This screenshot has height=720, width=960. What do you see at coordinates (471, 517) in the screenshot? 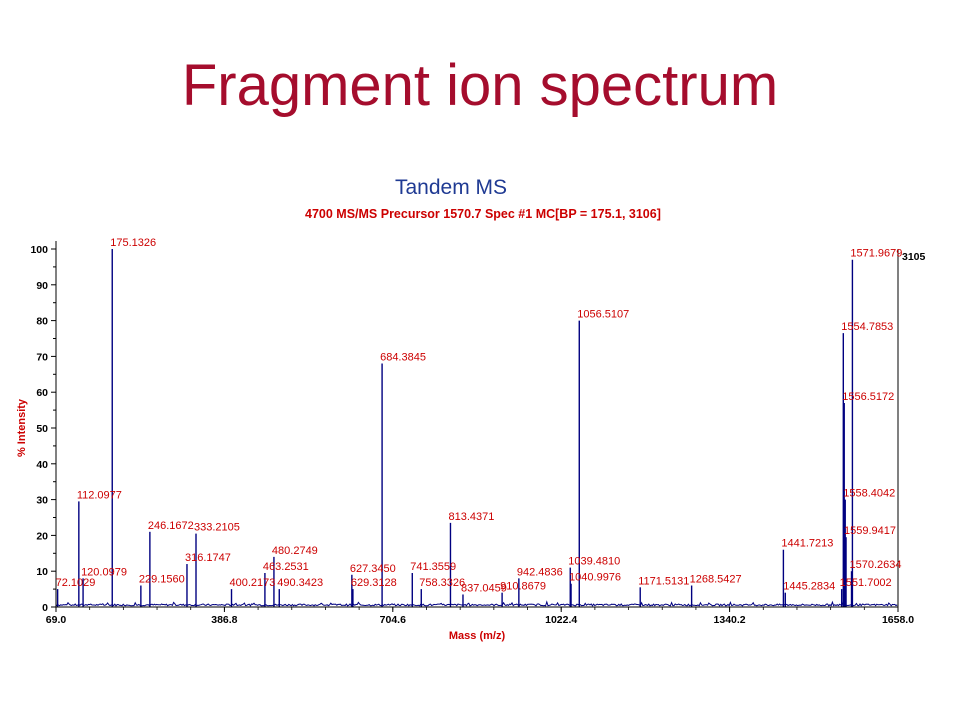
I see `peak-label: 813.4371` at bounding box center [471, 517].